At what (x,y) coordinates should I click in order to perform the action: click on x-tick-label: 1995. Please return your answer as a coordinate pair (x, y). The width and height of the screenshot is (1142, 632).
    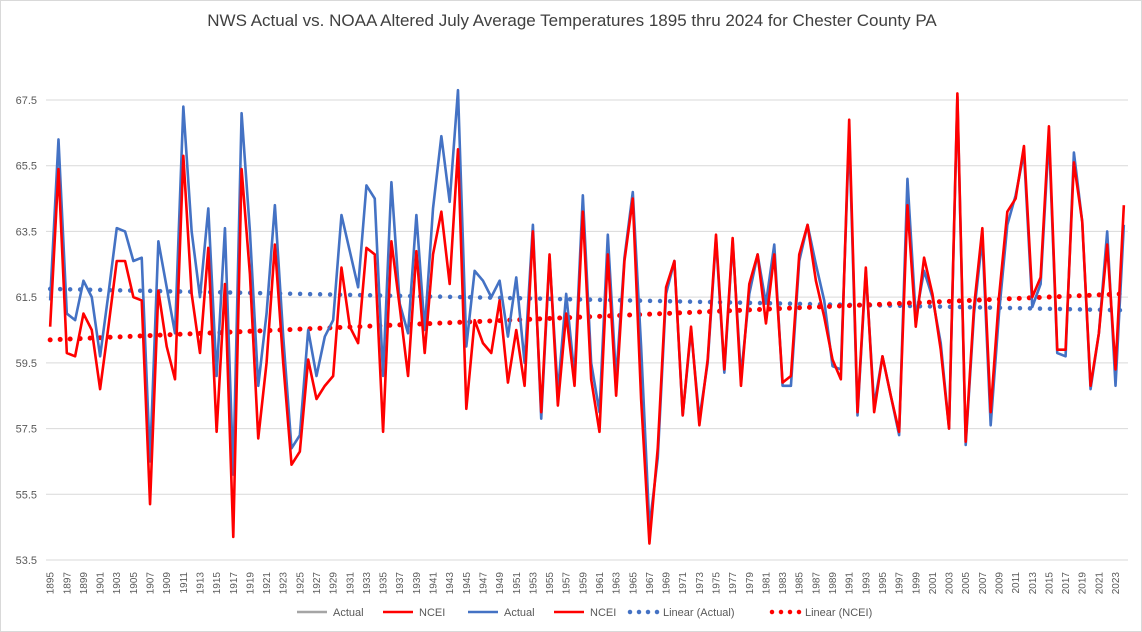
    Looking at the image, I should click on (883, 583).